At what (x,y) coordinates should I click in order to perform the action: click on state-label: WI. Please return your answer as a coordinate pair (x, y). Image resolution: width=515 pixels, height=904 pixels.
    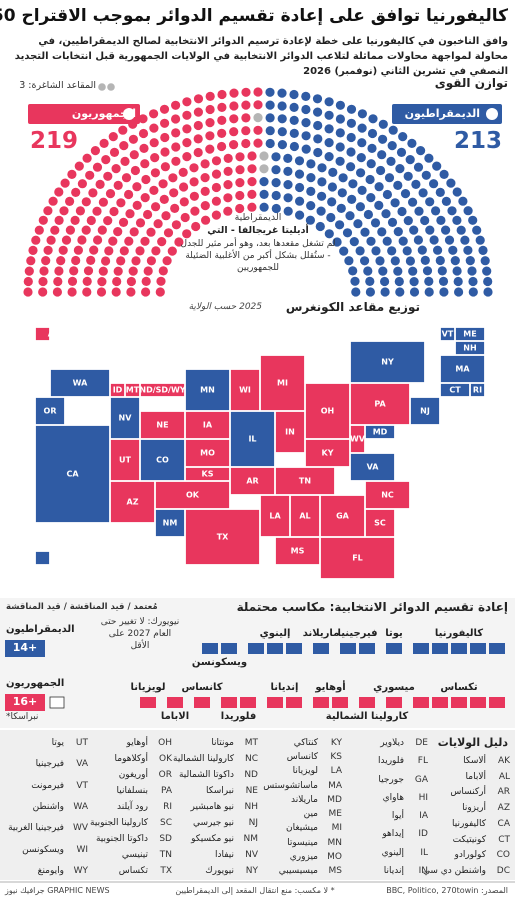
    Looking at the image, I should click on (245, 390).